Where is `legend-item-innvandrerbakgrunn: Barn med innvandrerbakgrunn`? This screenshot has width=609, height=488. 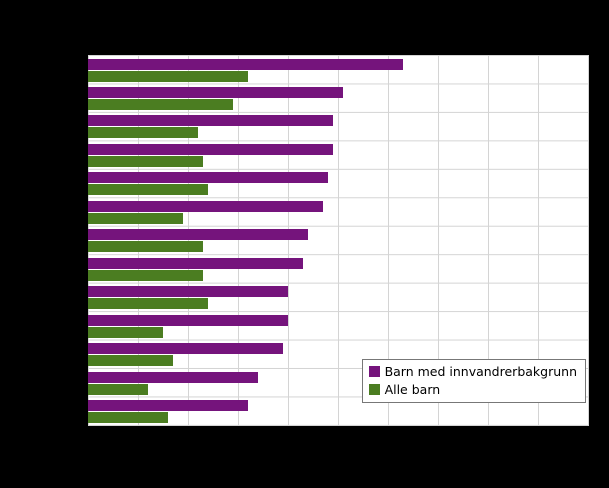 legend-item-innvandrerbakgrunn: Barn med innvandrerbakgrunn is located at coordinates (472, 371).